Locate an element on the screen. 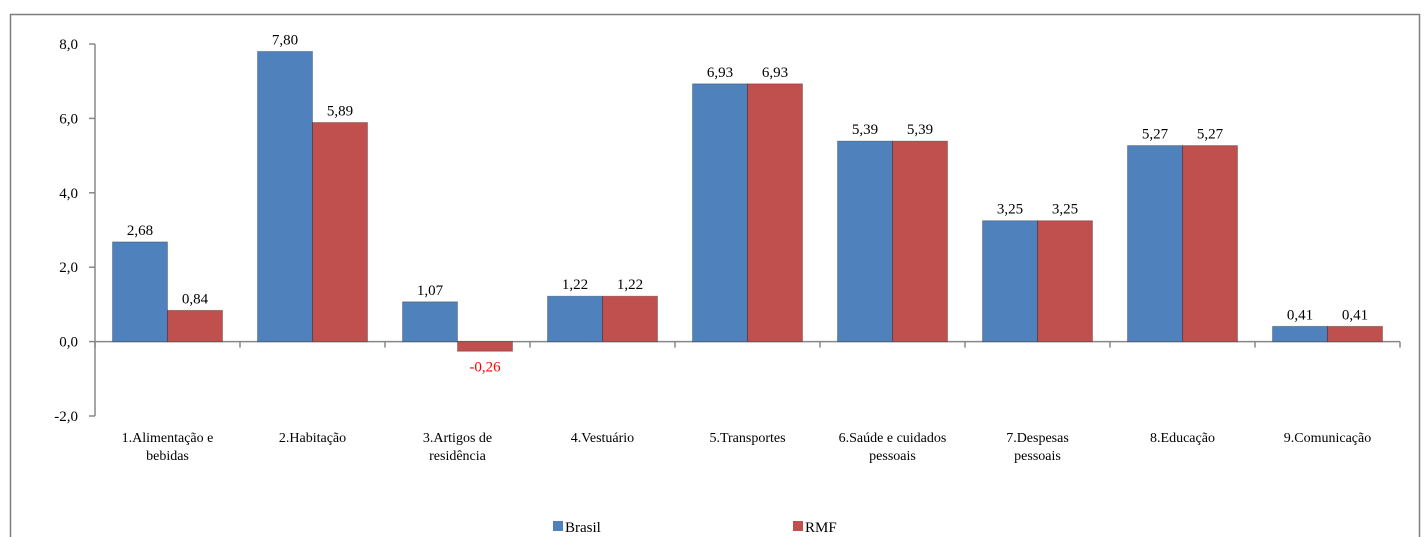  x-tick-label: 9.Comunicação is located at coordinates (1327, 438).